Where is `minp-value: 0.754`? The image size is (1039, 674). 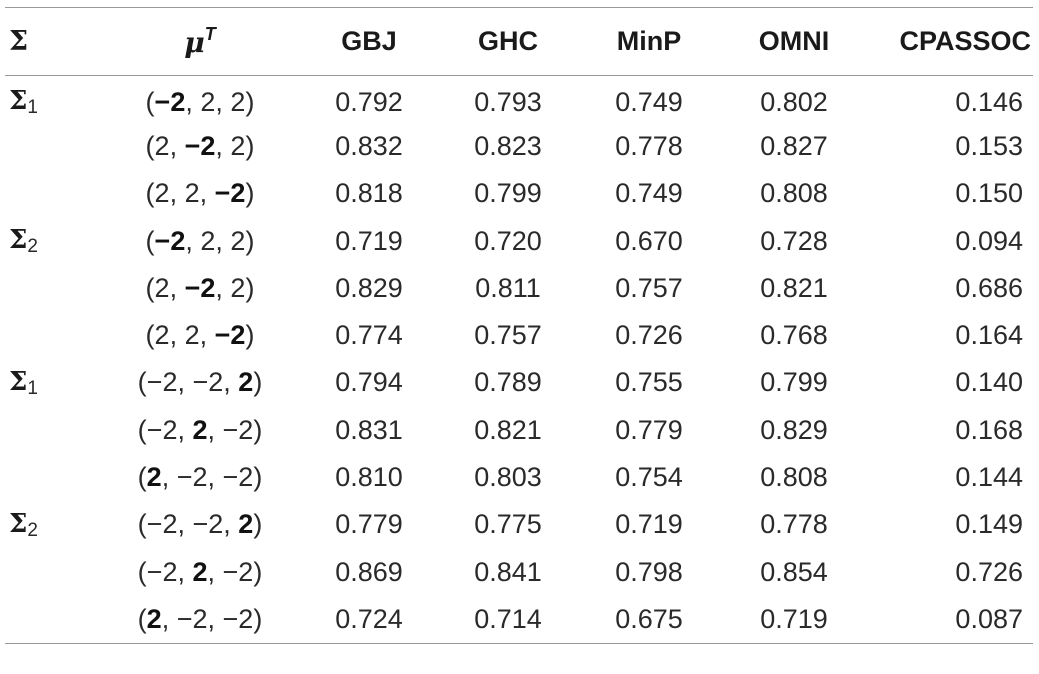
minp-value: 0.754 is located at coordinates (649, 477).